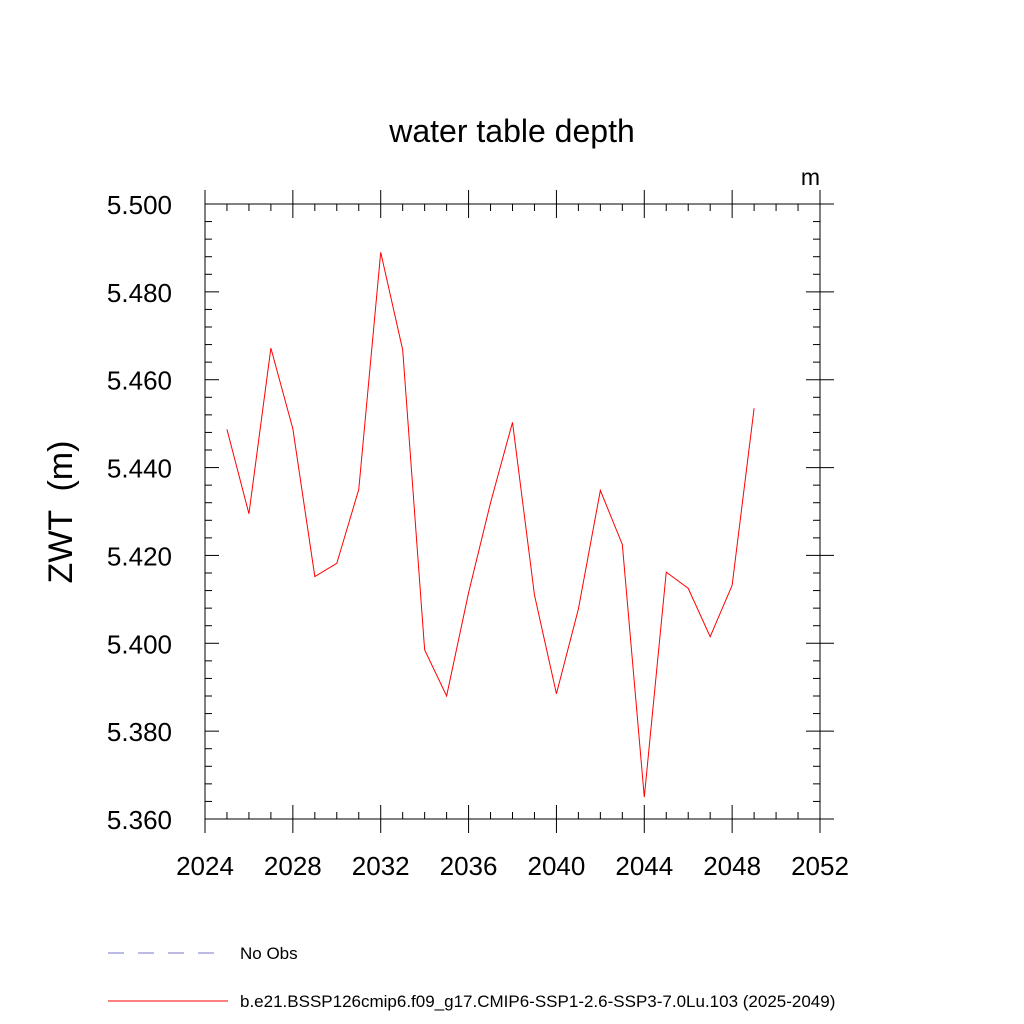 The image size is (1024, 1024). Describe the element at coordinates (293, 866) in the screenshot. I see `x-tick-label: 2028` at that location.